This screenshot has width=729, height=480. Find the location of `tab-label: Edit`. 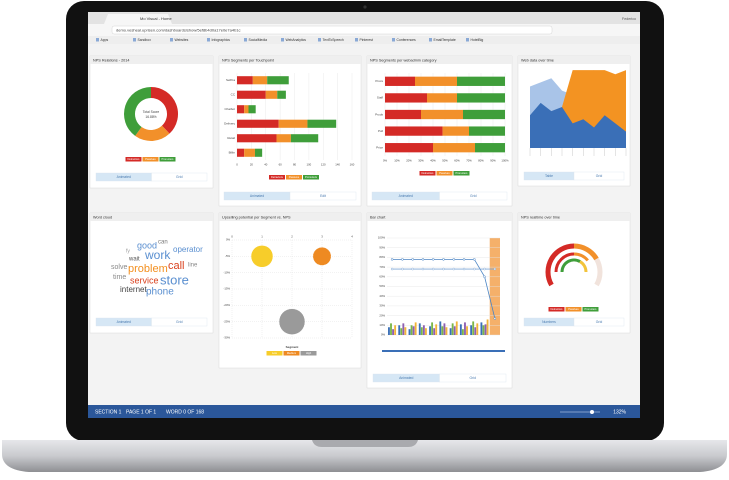

tab-label: Edit is located at coordinates (323, 196).